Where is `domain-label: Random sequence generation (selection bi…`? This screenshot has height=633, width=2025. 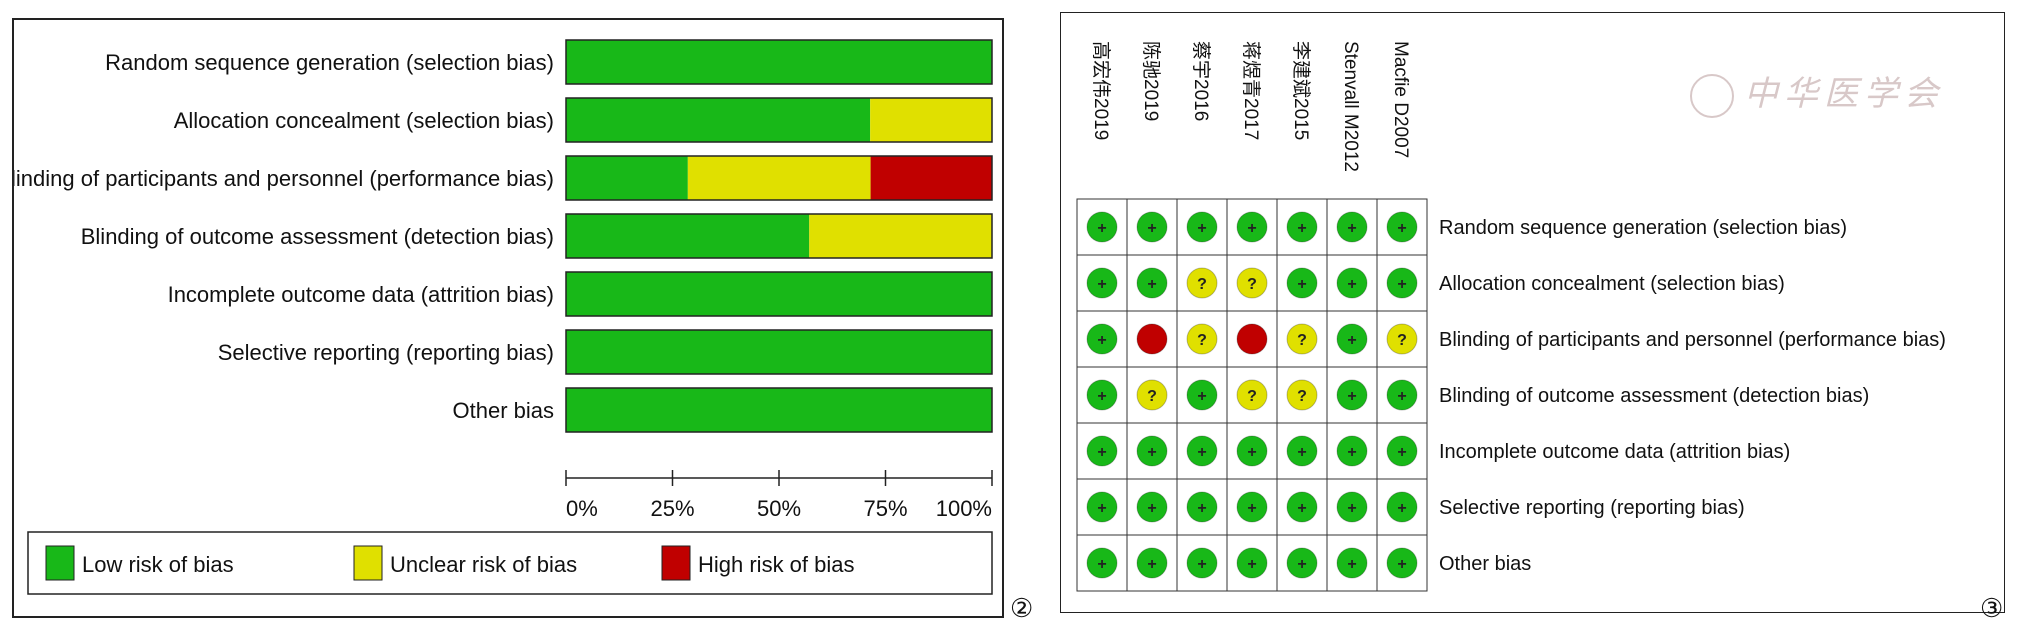 domain-label: Random sequence generation (selection bi… is located at coordinates (1643, 228).